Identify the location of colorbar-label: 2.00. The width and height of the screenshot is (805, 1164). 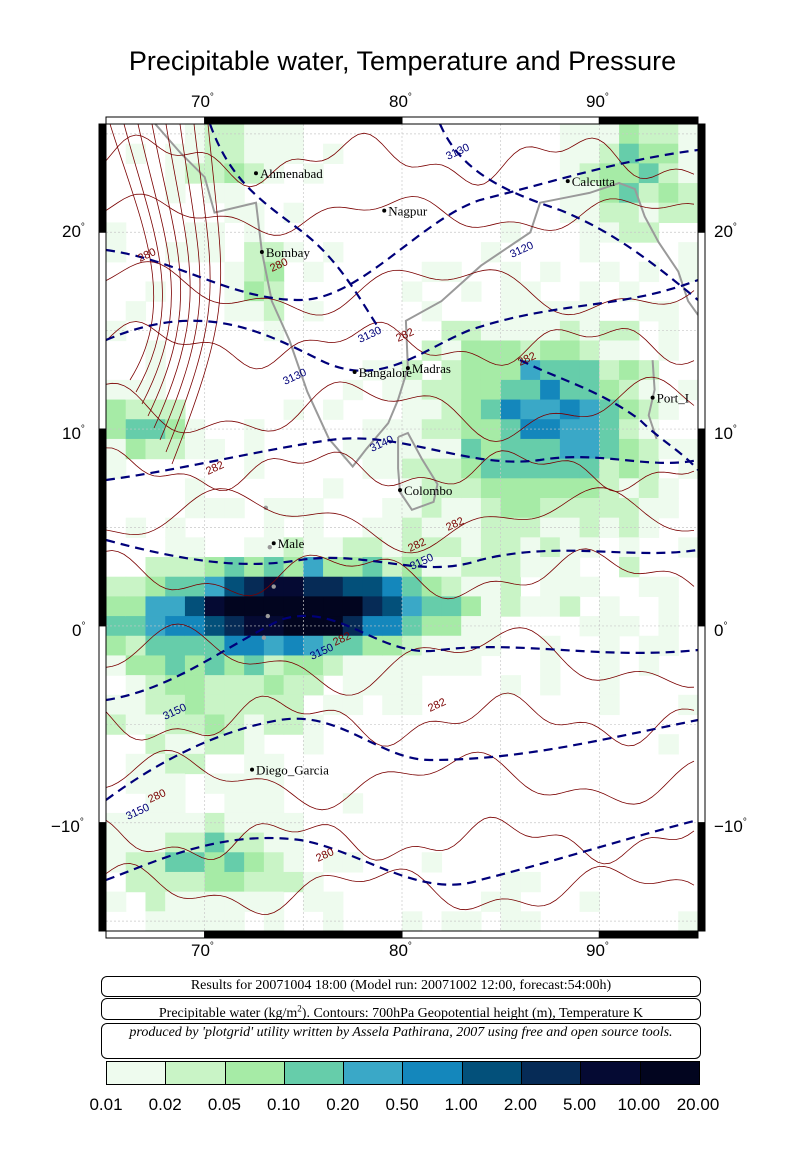
(520, 1104).